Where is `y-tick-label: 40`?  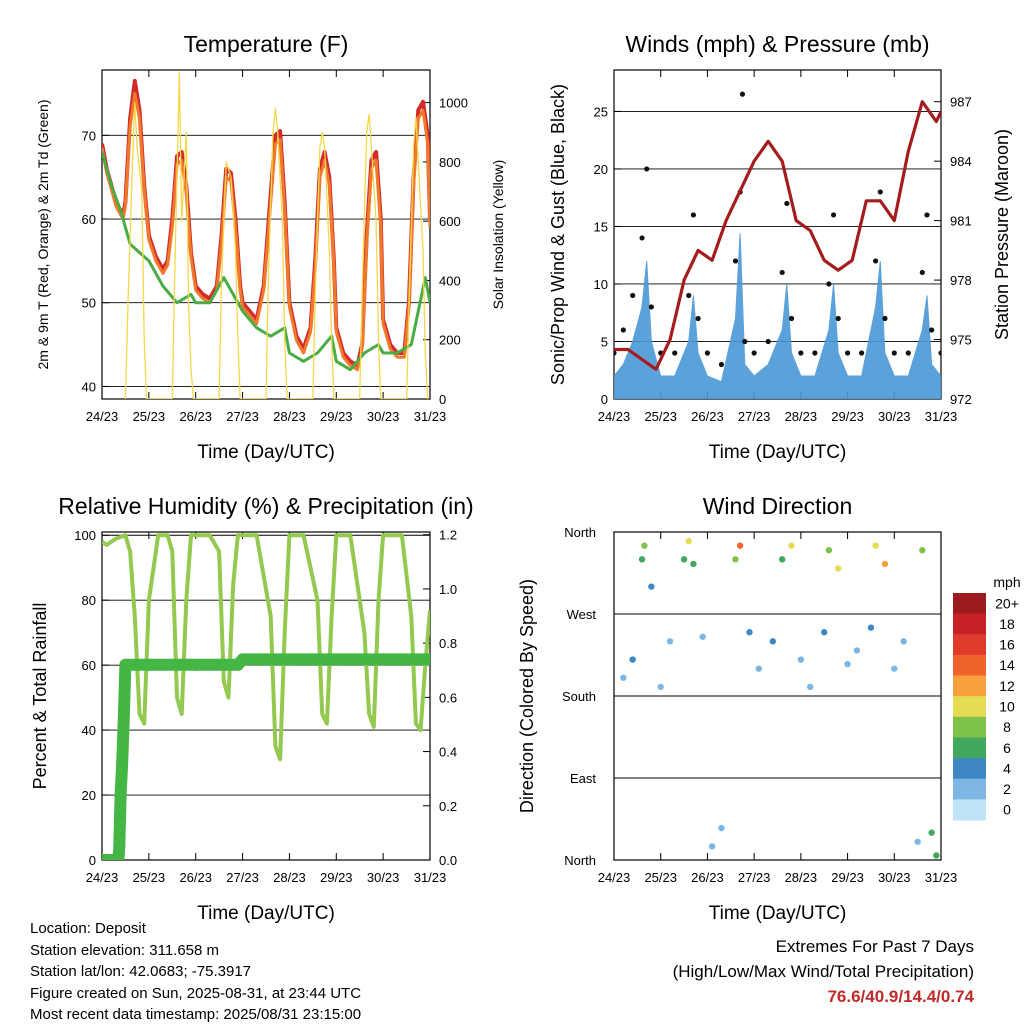
y-tick-label: 40 is located at coordinates (89, 386).